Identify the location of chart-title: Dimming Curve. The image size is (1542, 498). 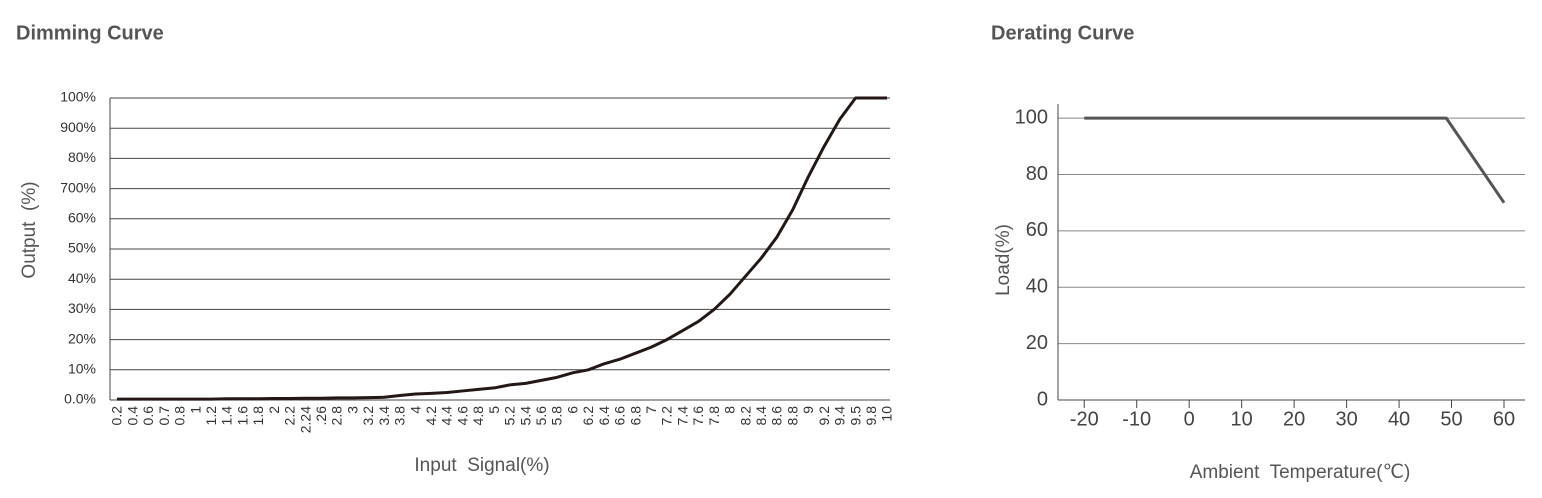
(90, 33).